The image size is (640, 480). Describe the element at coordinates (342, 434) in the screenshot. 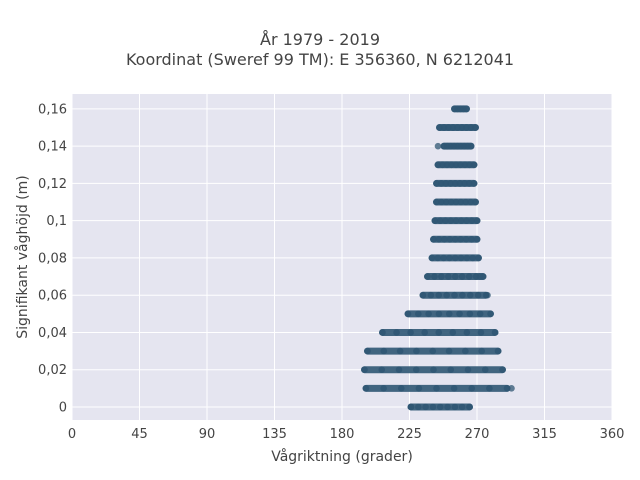

I see `x-tick-label: 180` at that location.